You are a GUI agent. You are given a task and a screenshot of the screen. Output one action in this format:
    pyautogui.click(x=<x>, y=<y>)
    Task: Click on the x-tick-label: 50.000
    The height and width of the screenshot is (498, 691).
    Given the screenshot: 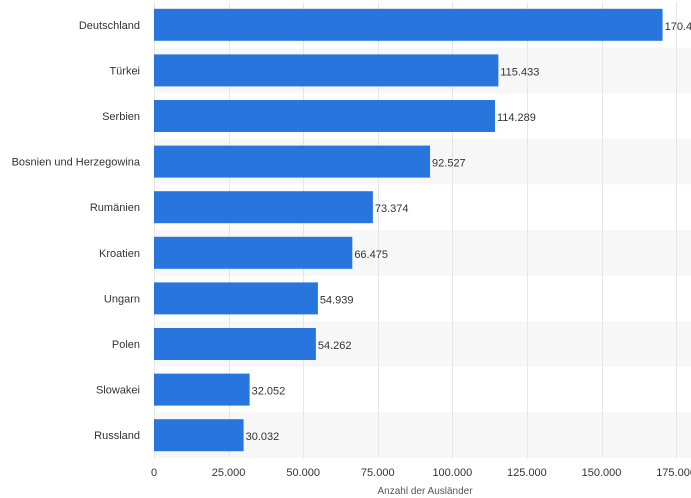 What is the action you would take?
    pyautogui.click(x=303, y=473)
    